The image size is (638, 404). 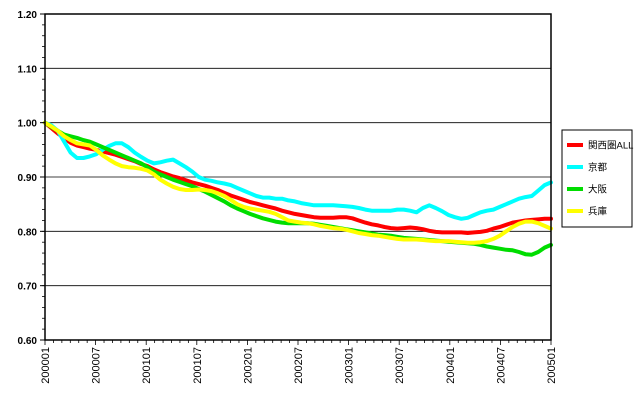 What do you see at coordinates (28, 232) in the screenshot?
I see `y-tick-label: 0.80` at bounding box center [28, 232].